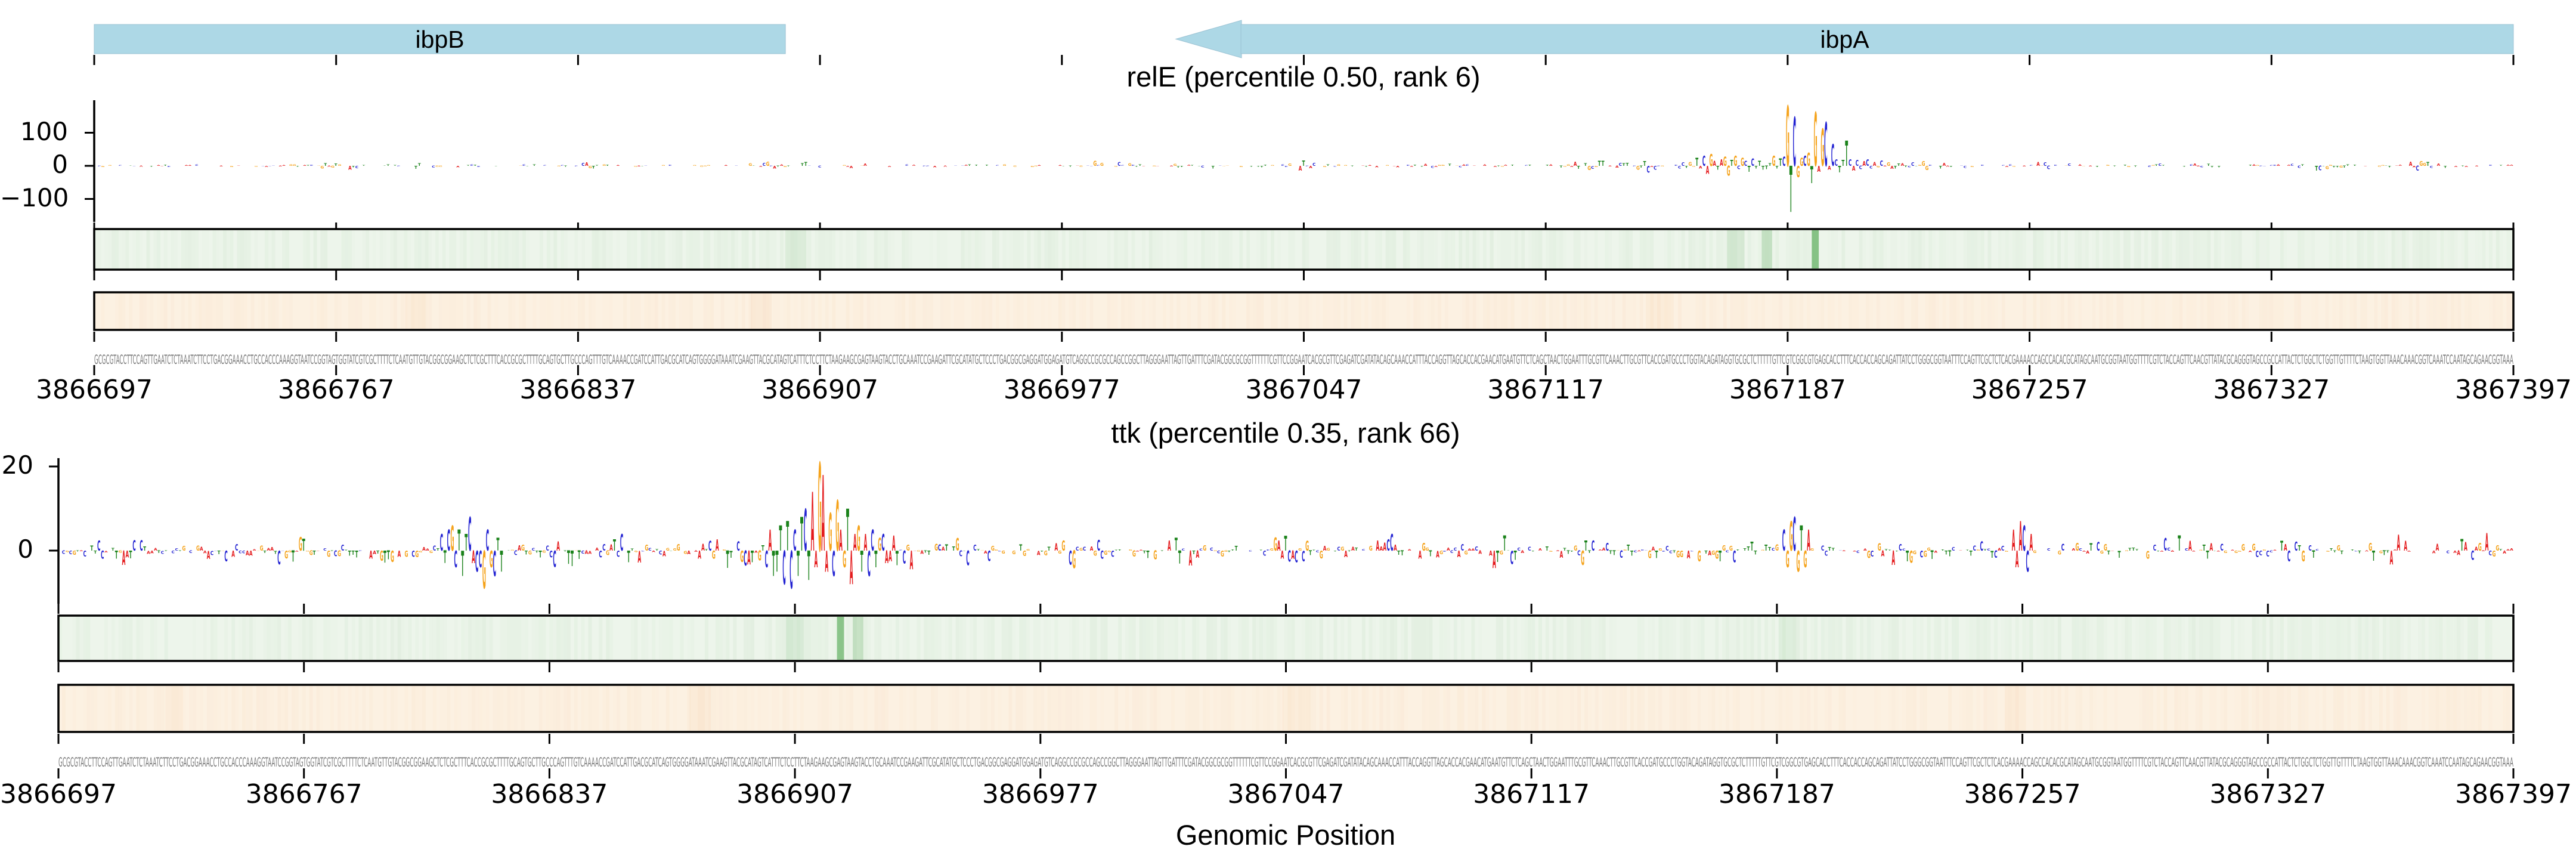 The height and width of the screenshot is (859, 2576). Describe the element at coordinates (17, 465) in the screenshot. I see `y-tick-label: 20` at that location.